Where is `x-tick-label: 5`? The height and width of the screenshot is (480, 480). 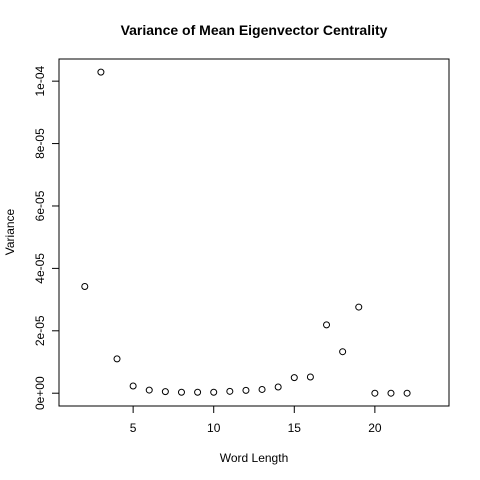
x-tick-label: 5 is located at coordinates (133, 428).